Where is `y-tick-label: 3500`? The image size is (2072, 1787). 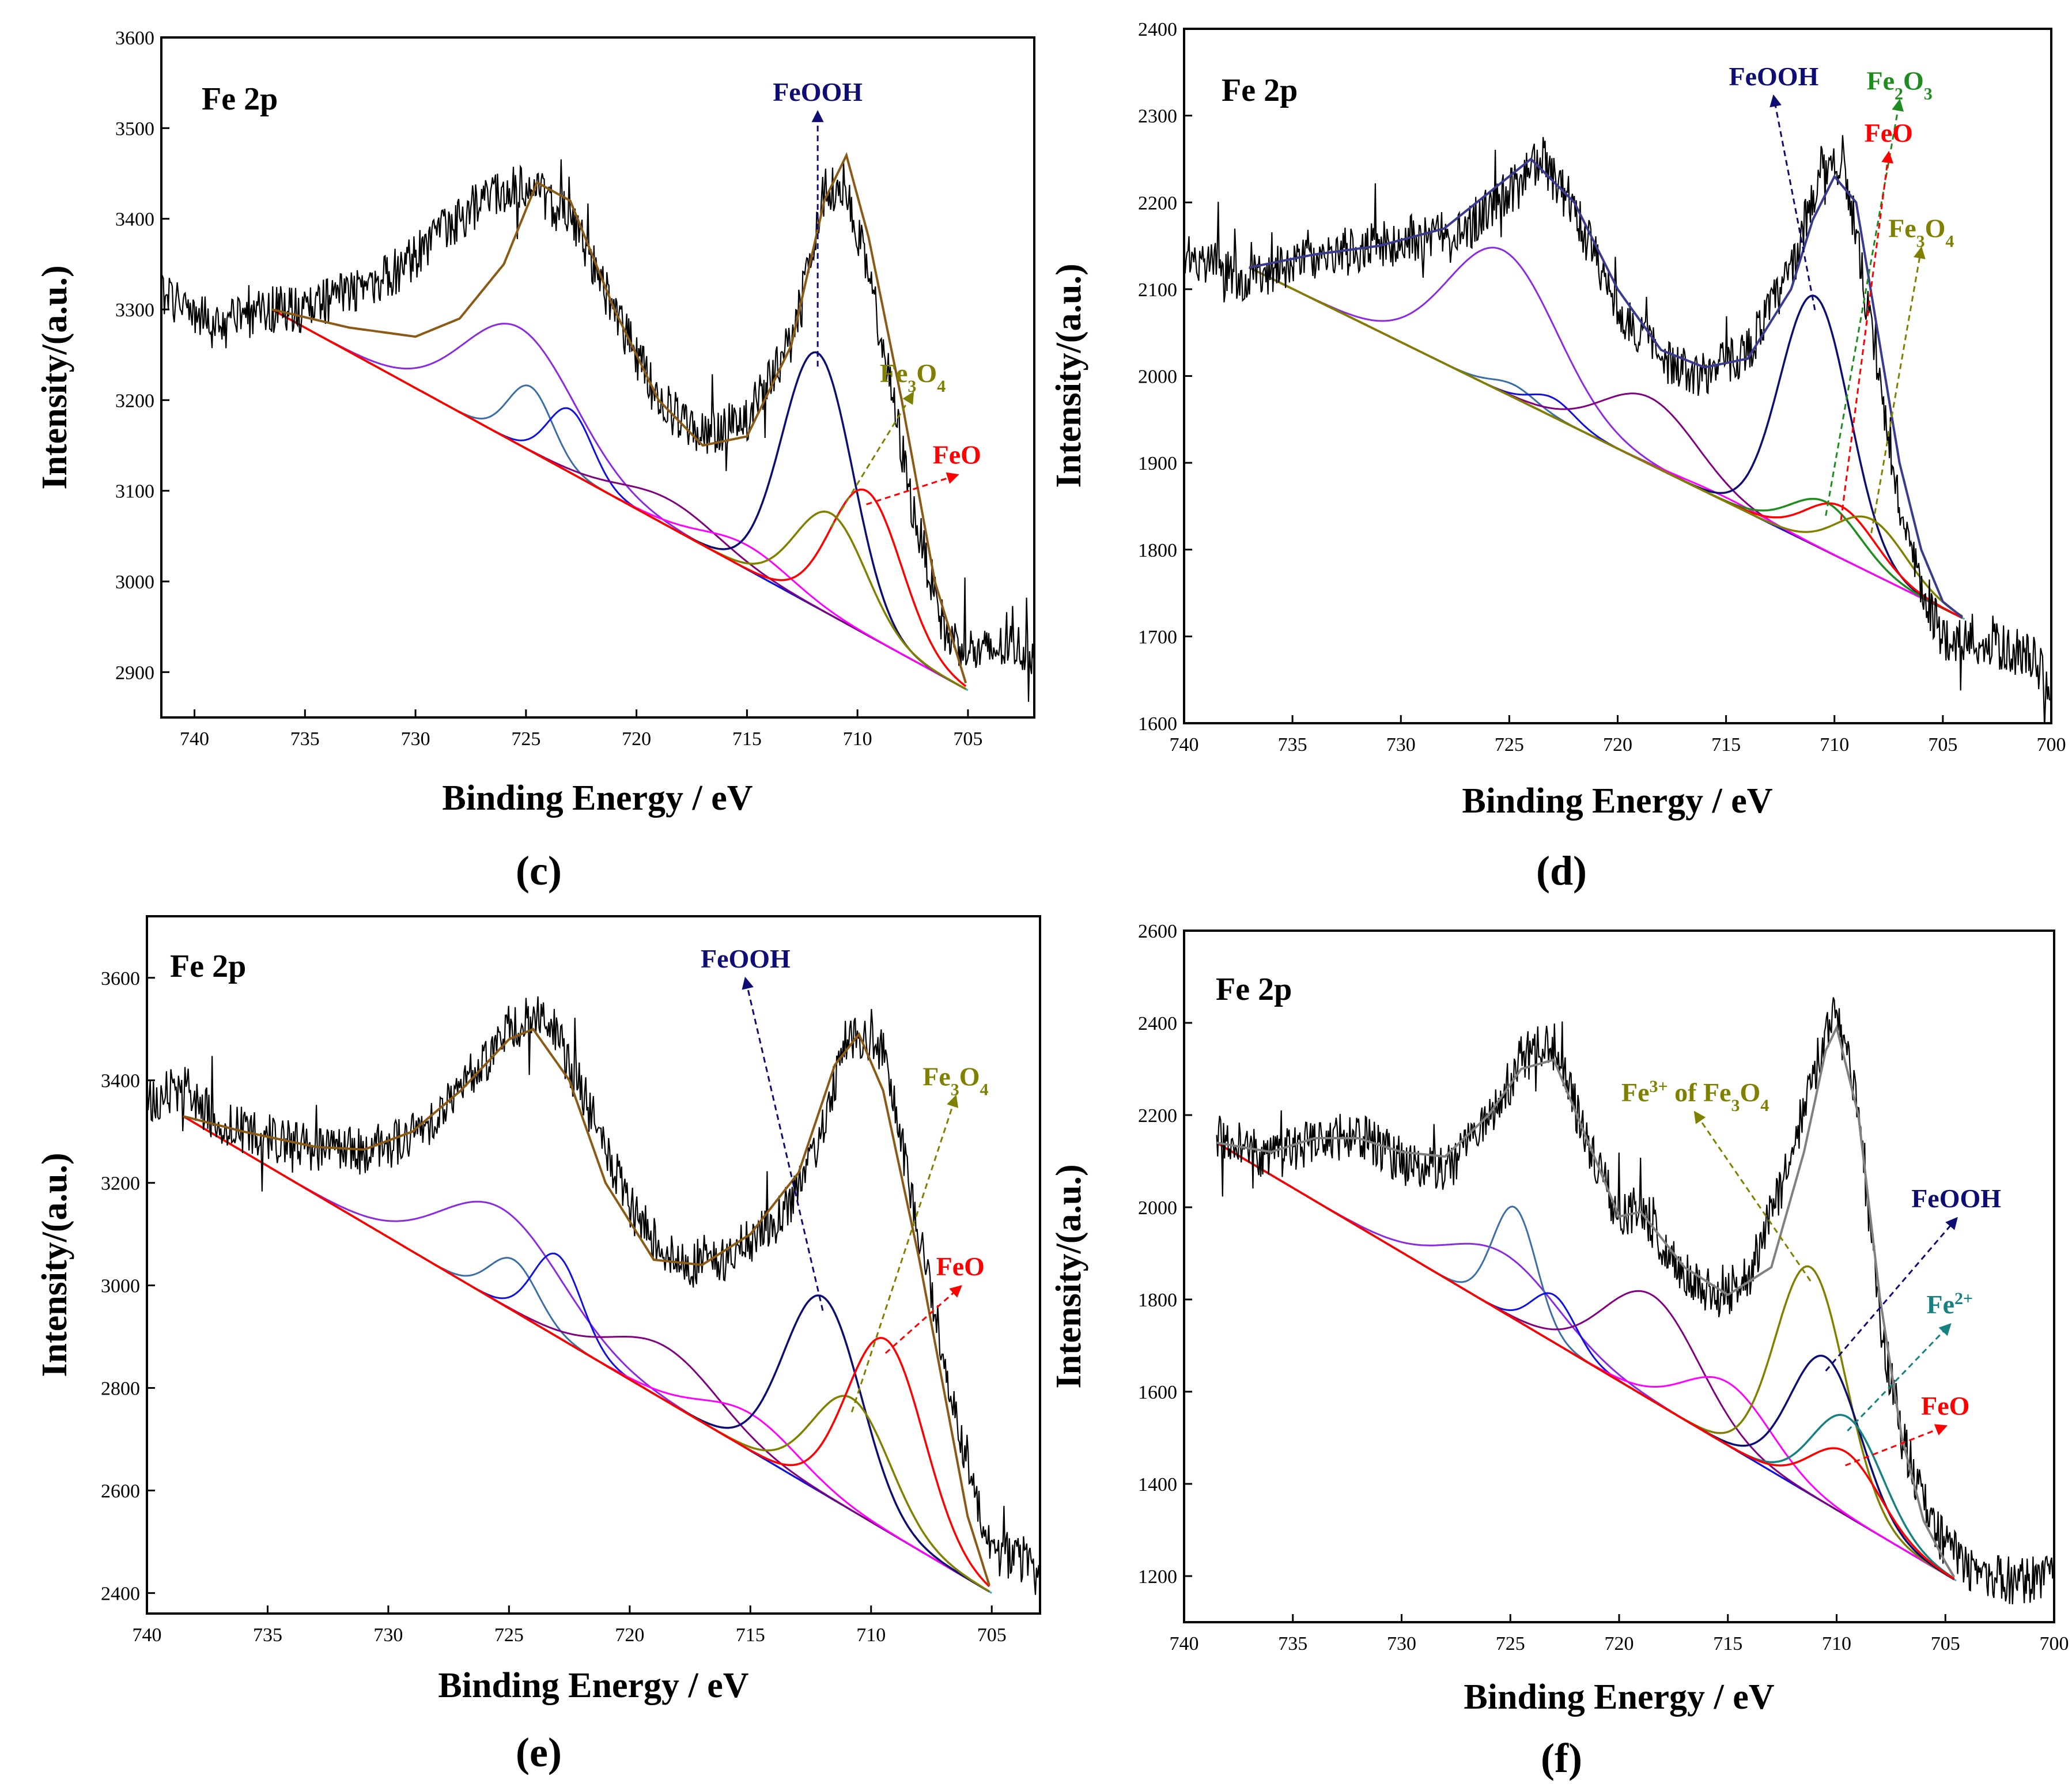 y-tick-label: 3500 is located at coordinates (134, 128).